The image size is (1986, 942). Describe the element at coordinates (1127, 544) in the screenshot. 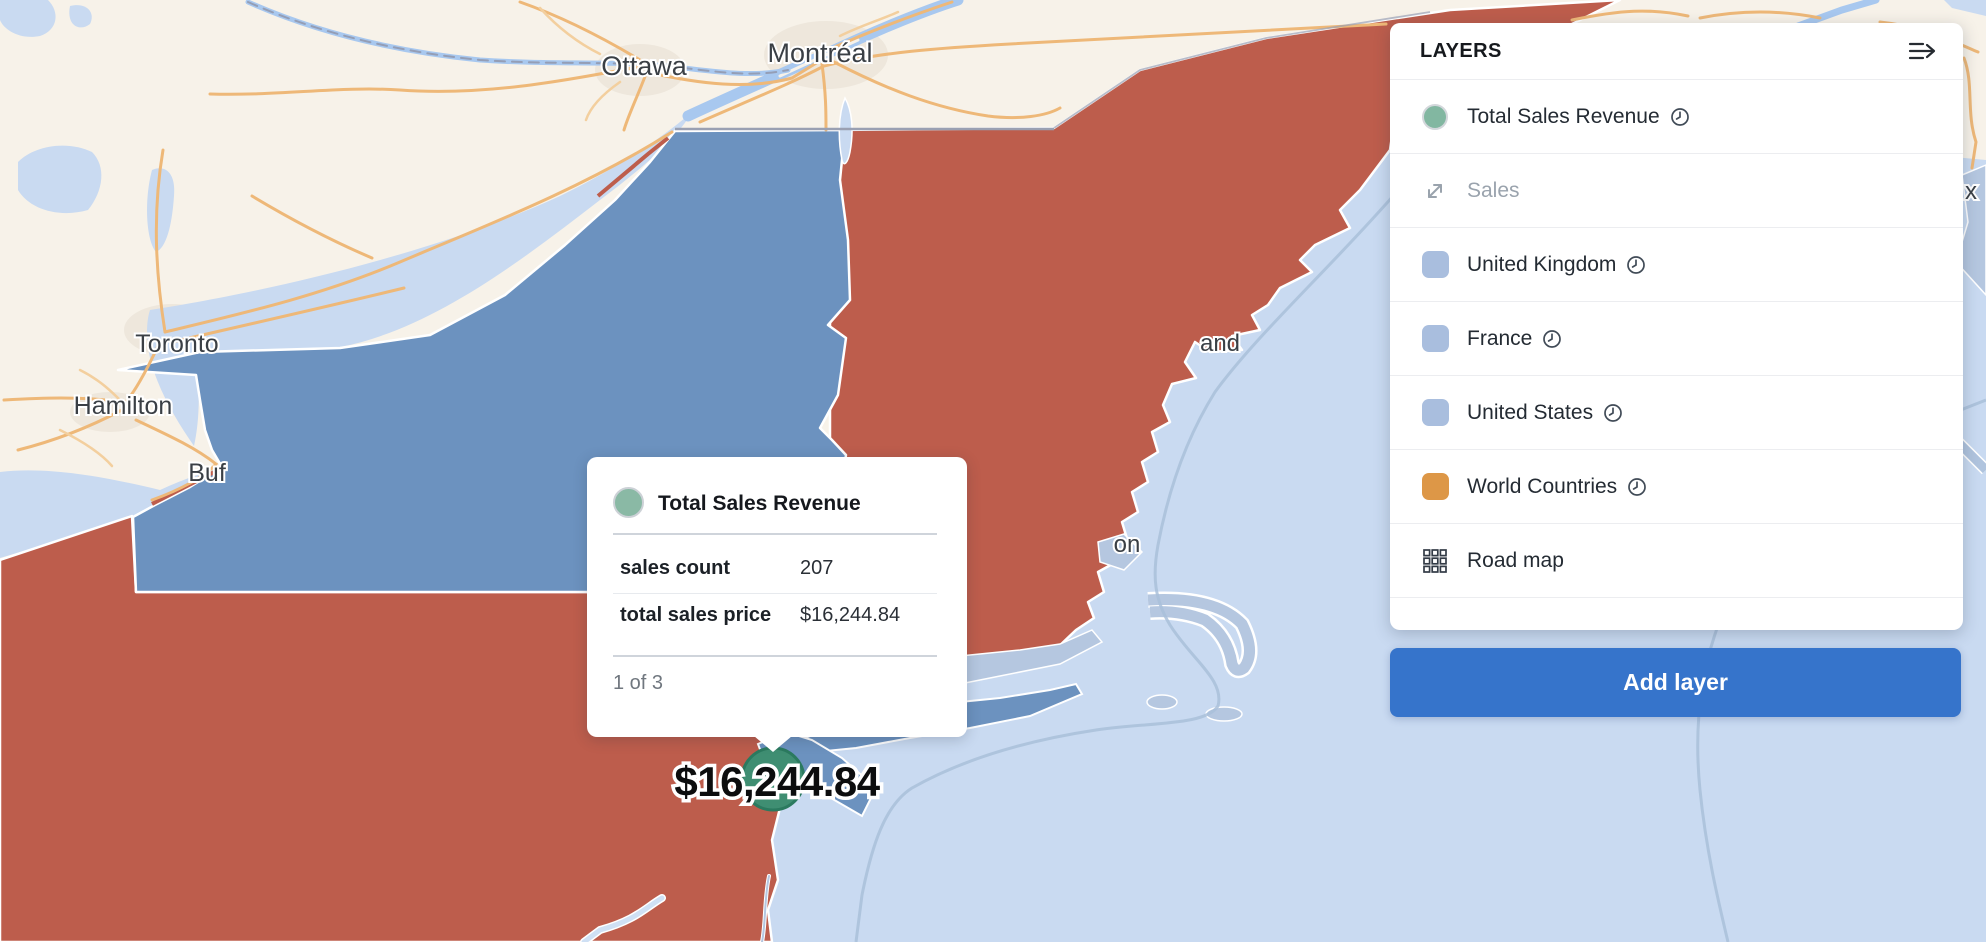

I see `city-label-boston: on` at that location.